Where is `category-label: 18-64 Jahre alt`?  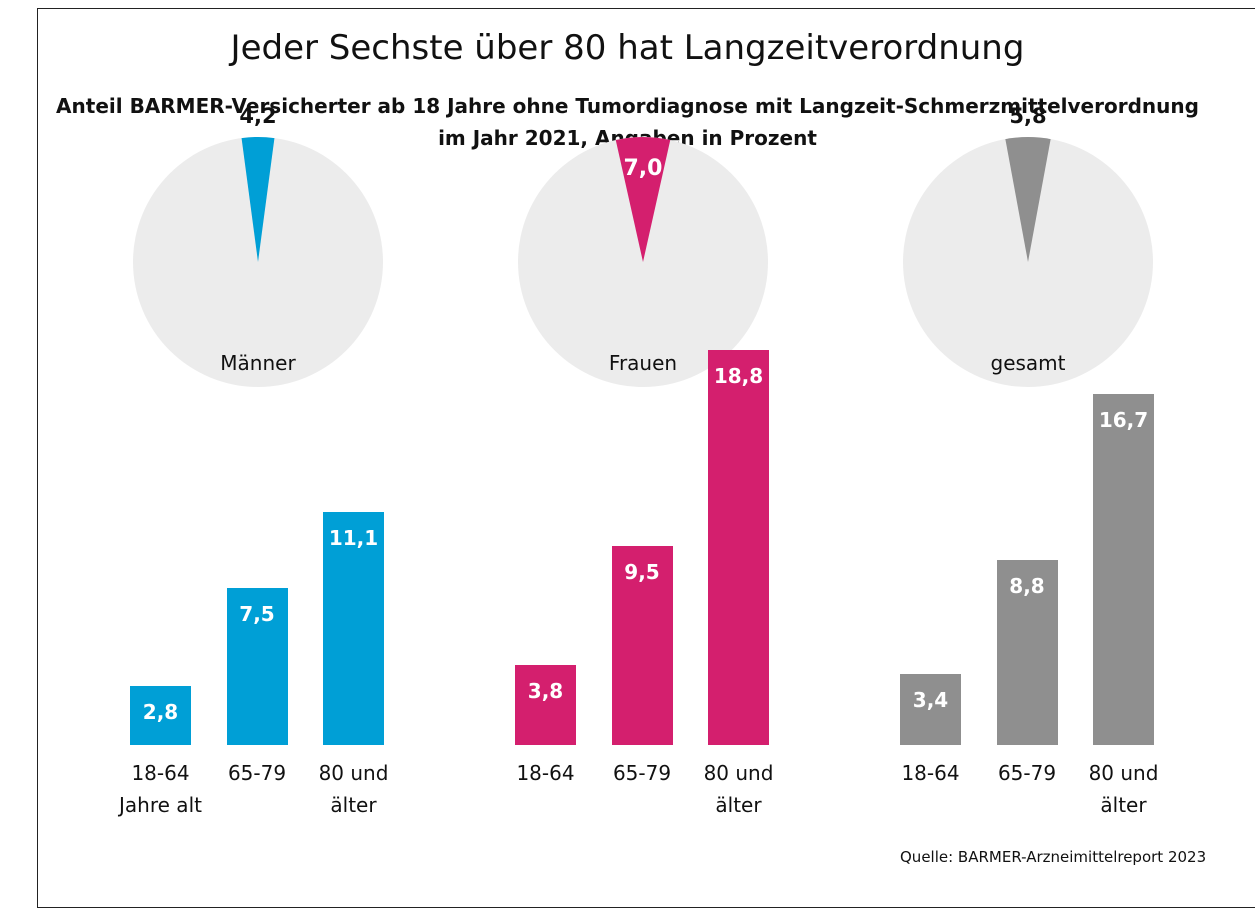
category-label: 18-64 Jahre alt is located at coordinates (160, 789).